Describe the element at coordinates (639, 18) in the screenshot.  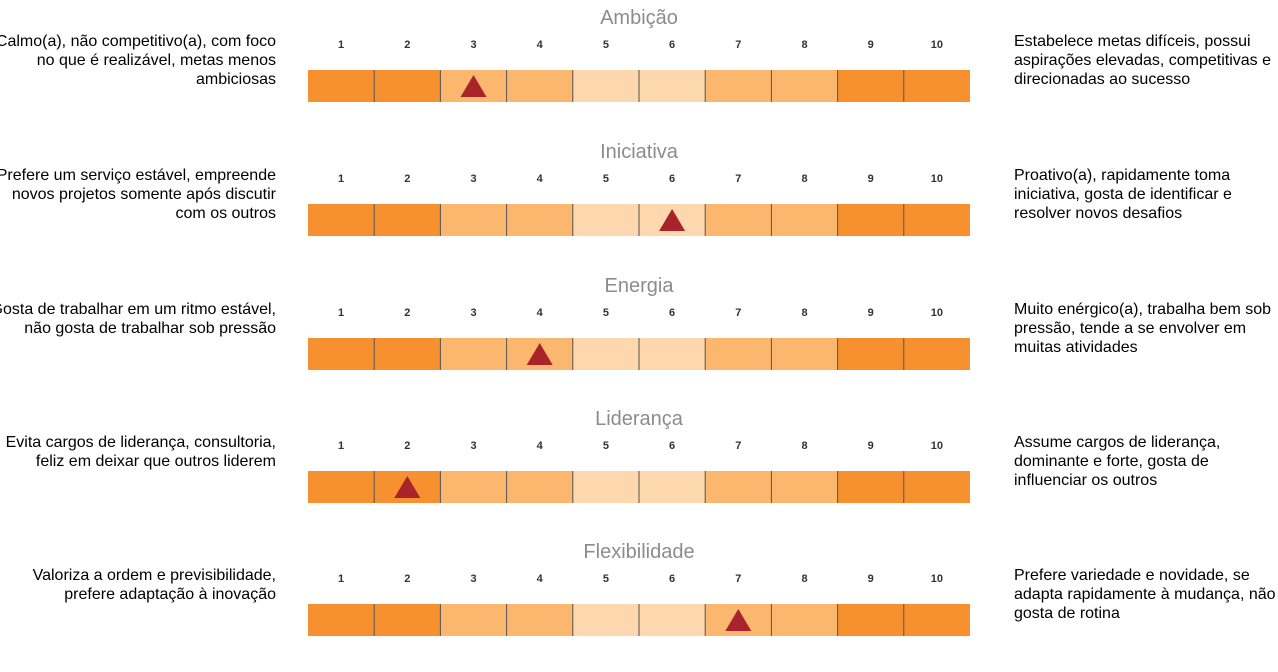
I see `scale-title: Ambição` at that location.